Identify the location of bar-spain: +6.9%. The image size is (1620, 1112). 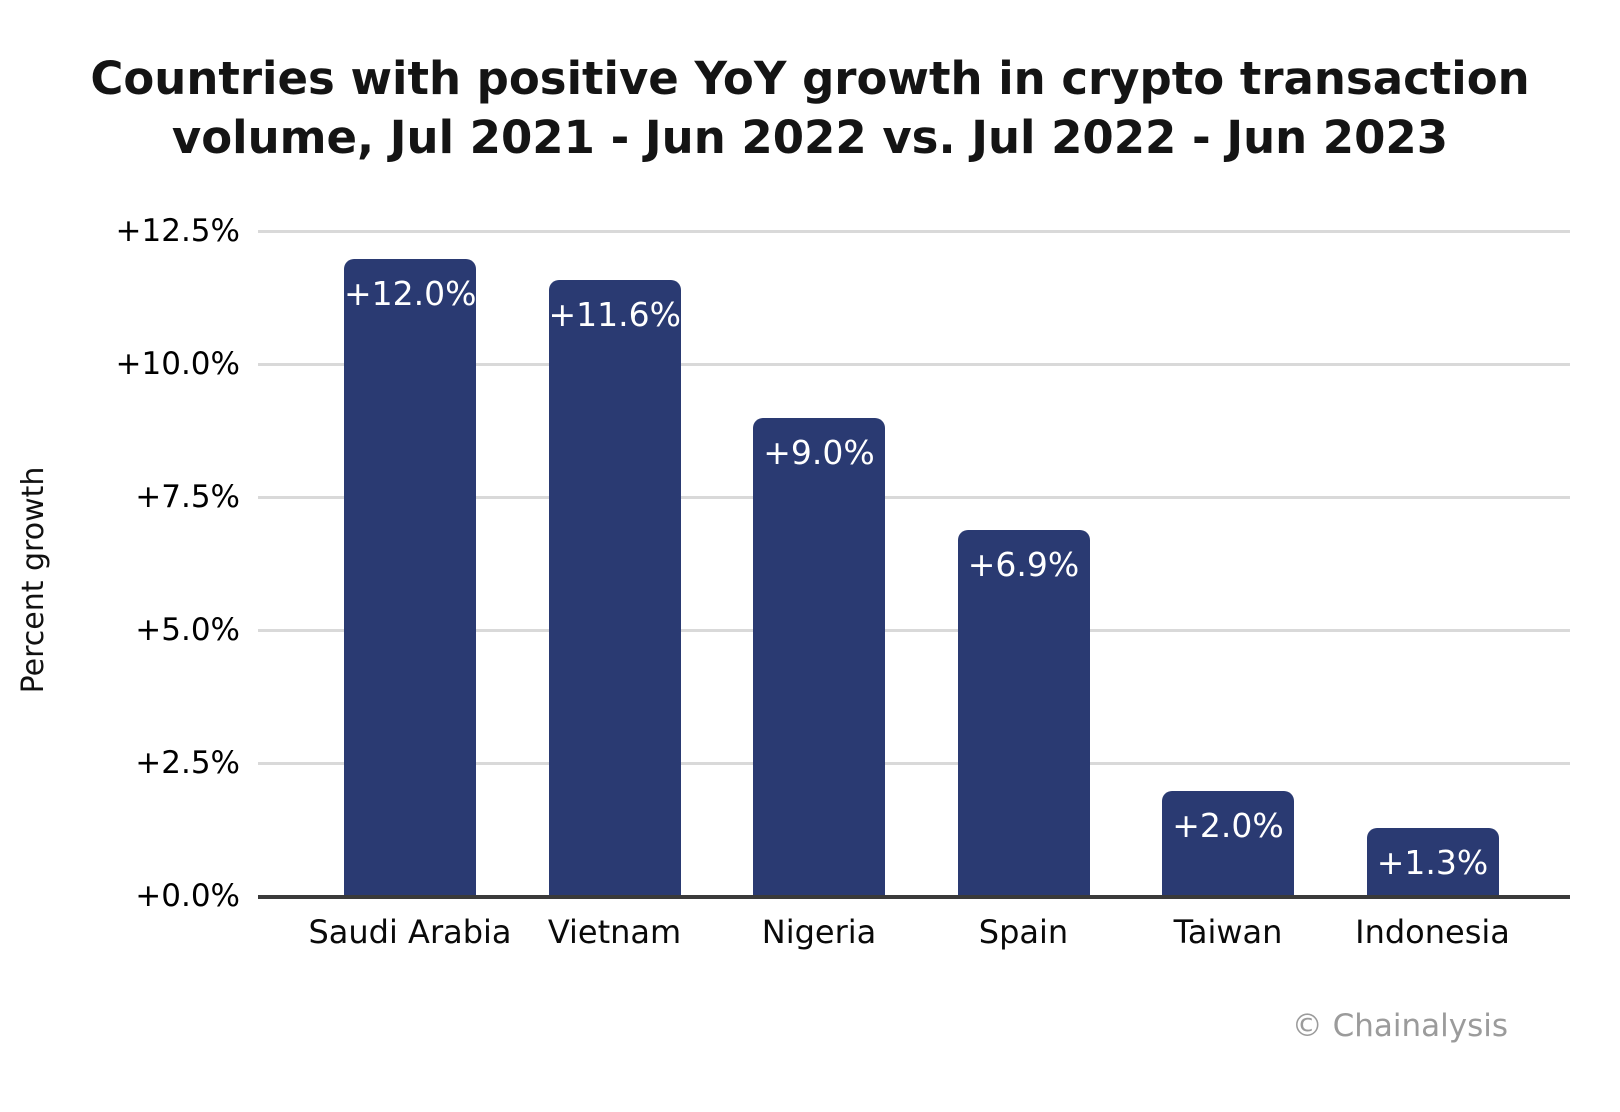
(1023, 713).